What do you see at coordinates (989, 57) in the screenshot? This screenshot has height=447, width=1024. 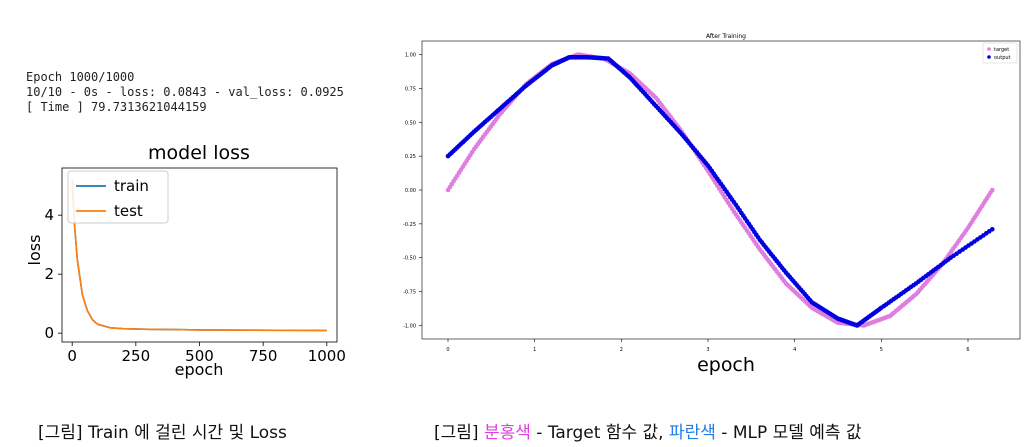 I see `prediction-legend-swatch-output` at bounding box center [989, 57].